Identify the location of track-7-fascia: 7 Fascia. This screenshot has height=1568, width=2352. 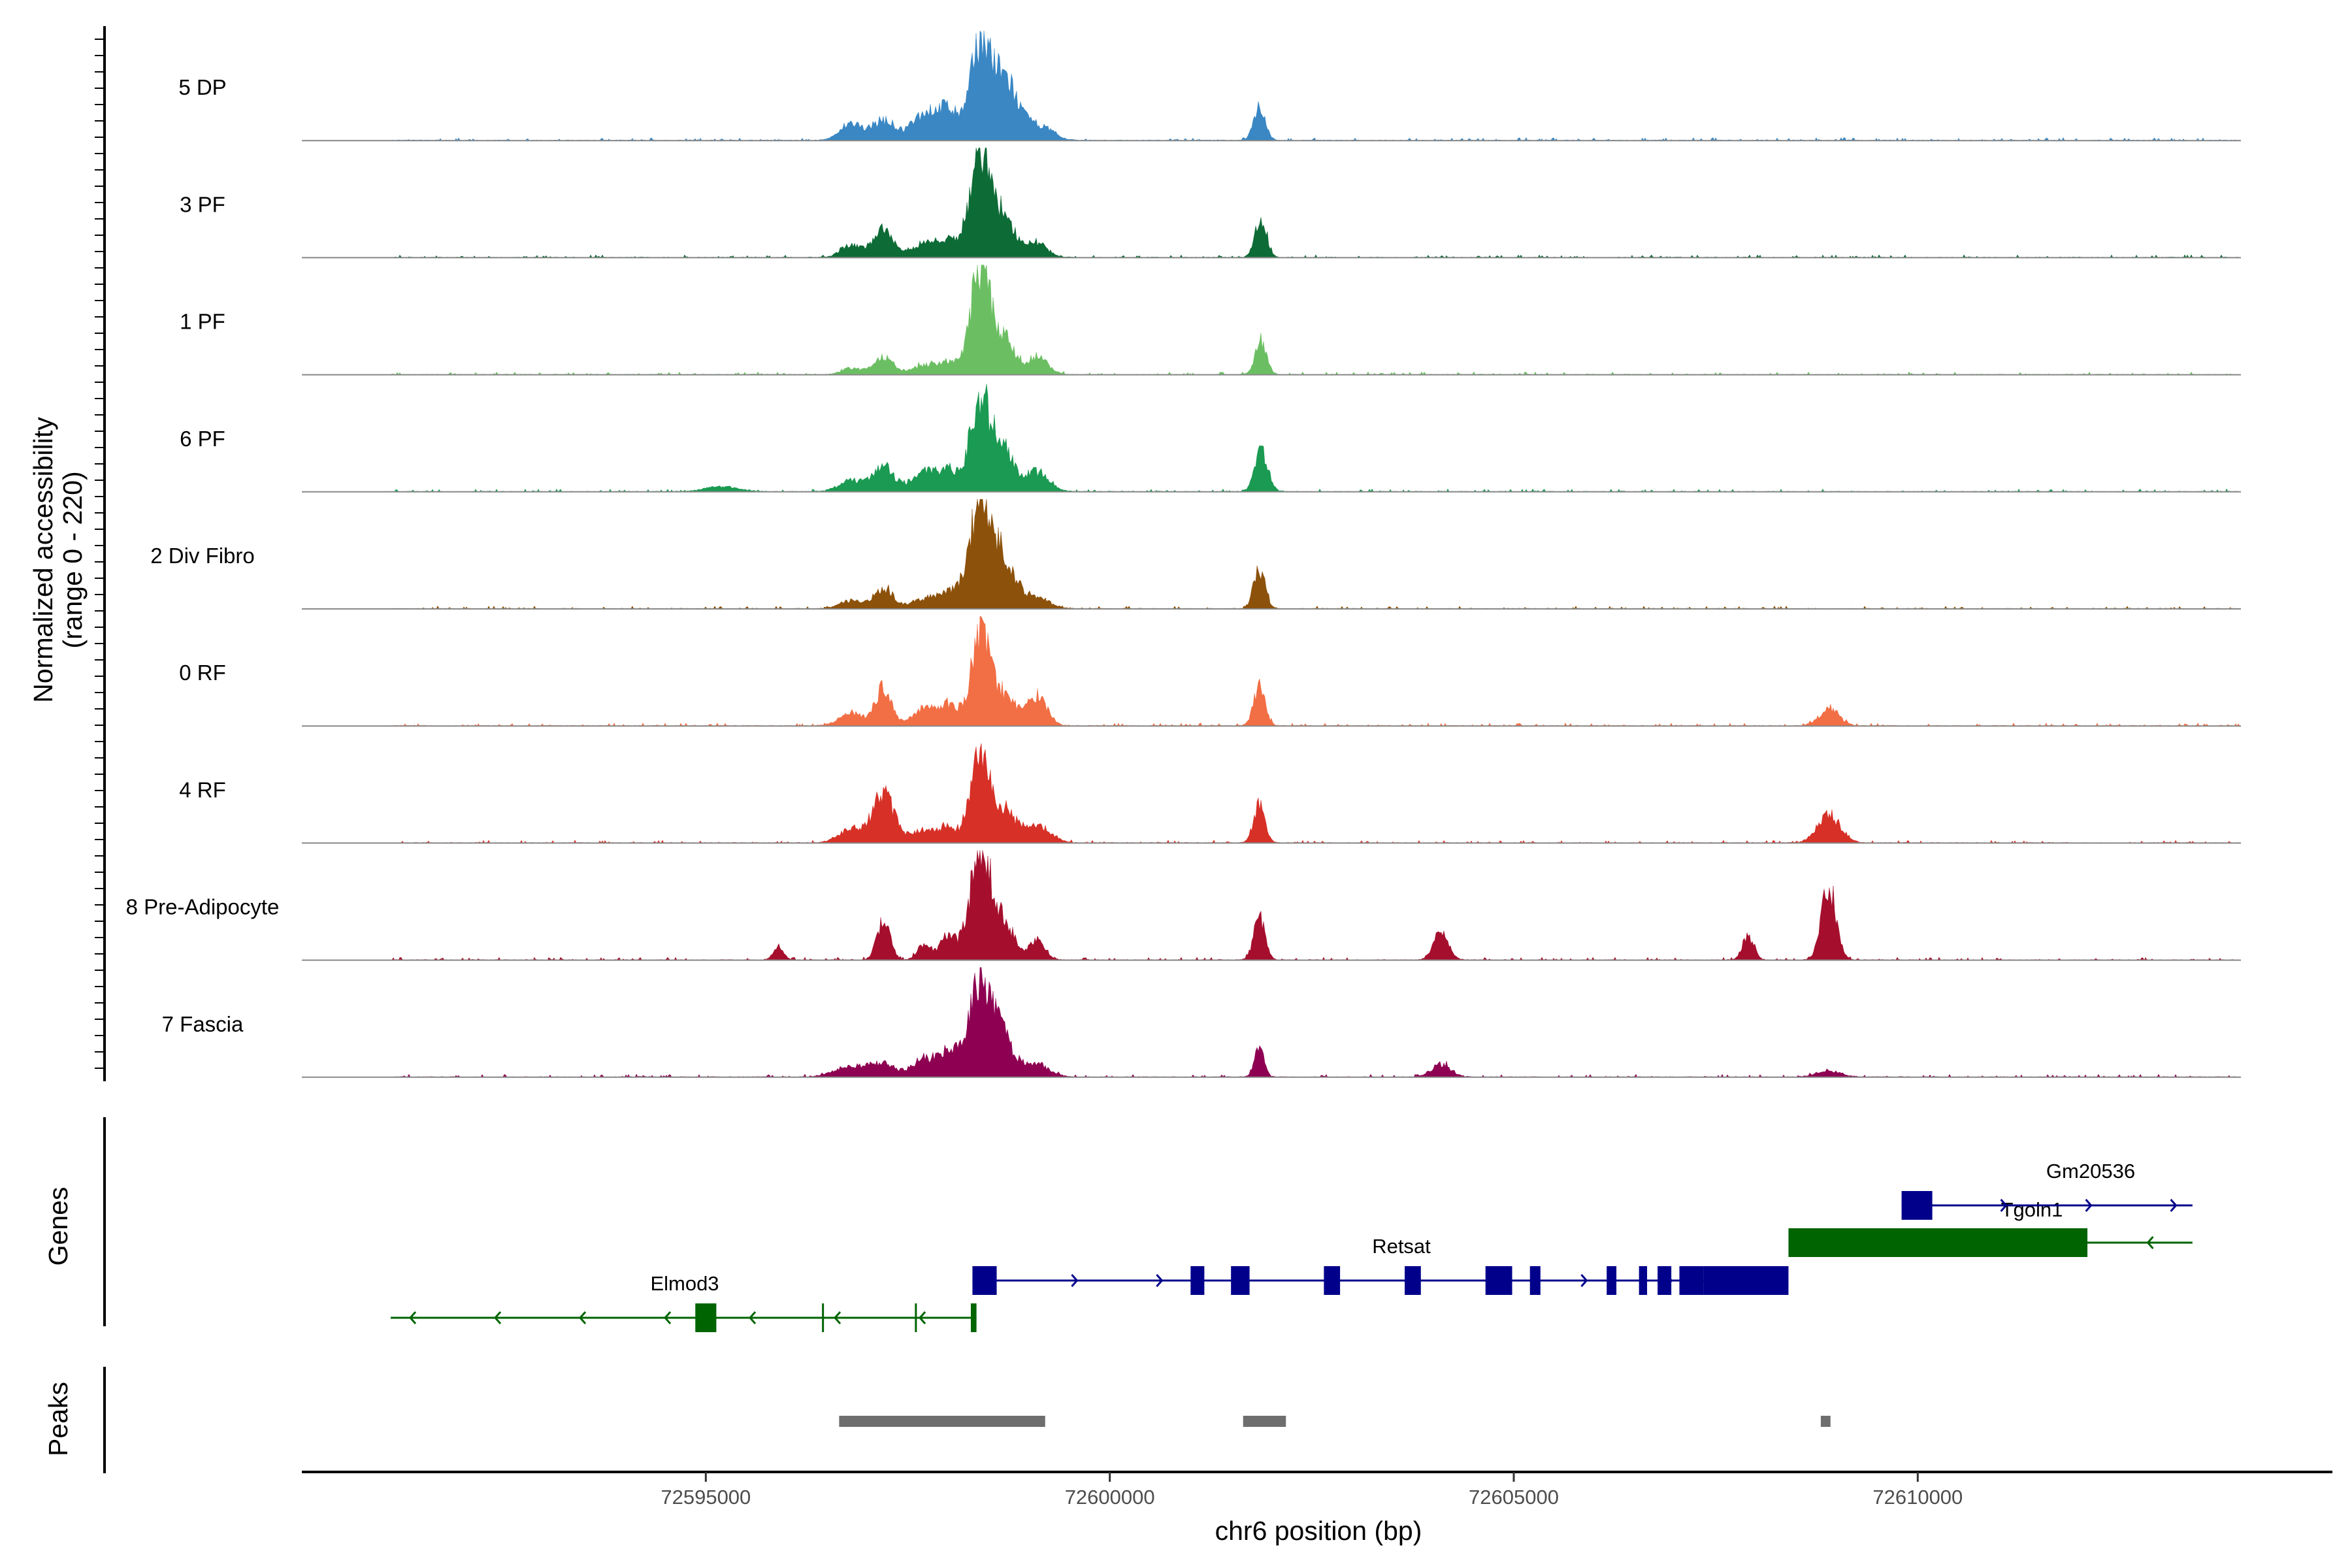
(1201, 1022).